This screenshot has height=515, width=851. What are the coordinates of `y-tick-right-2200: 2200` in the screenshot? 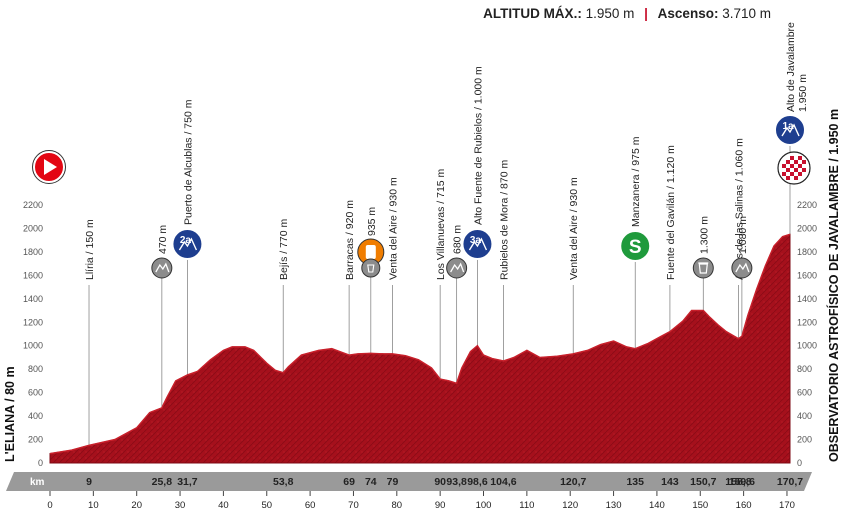 It's located at (807, 205).